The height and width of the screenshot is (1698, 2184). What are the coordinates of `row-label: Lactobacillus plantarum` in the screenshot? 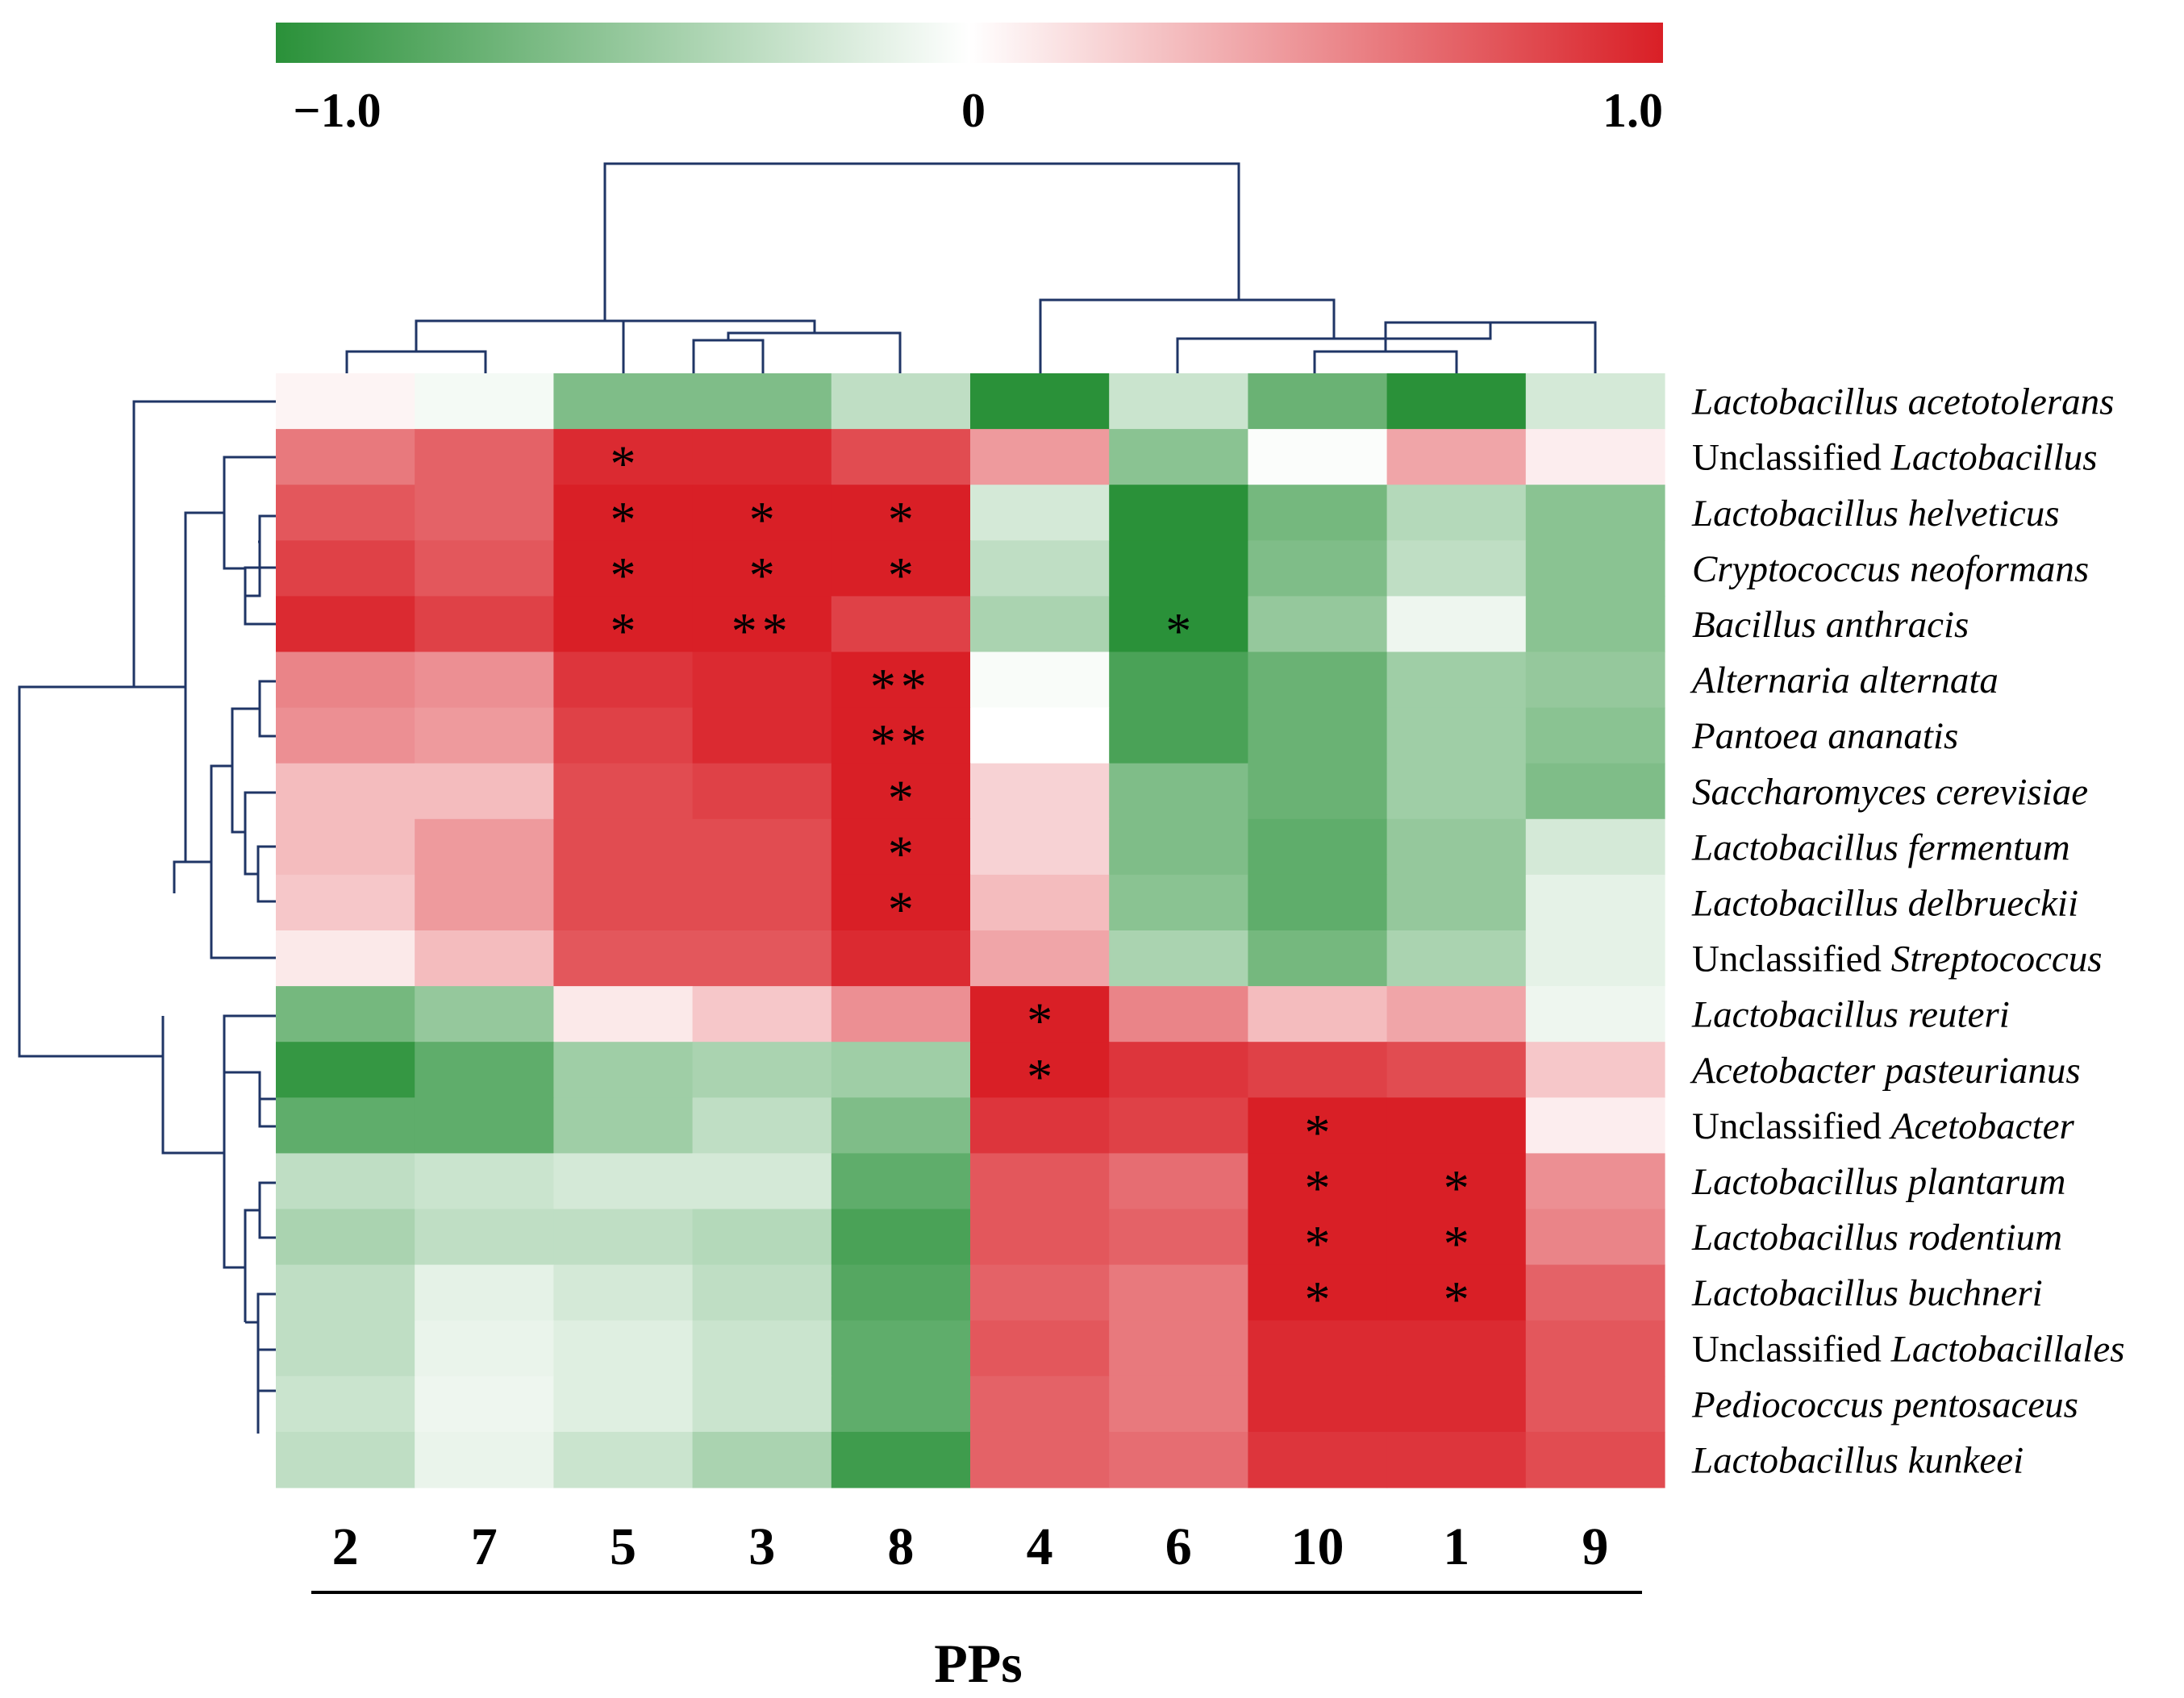 It's located at (1878, 1182).